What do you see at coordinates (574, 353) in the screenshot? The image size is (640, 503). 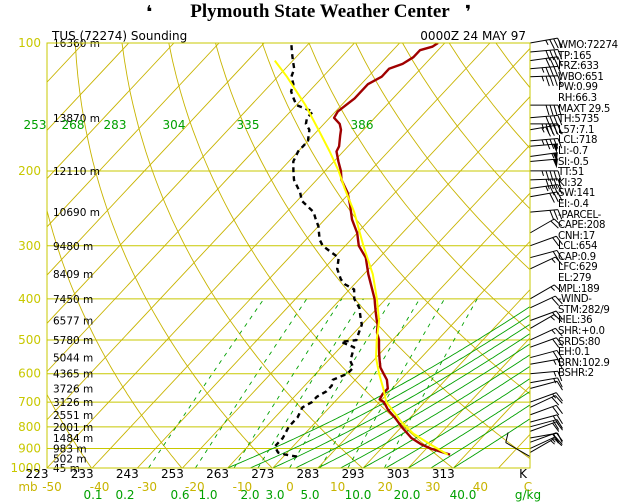 I see `index-entry: EH:0.1` at bounding box center [574, 353].